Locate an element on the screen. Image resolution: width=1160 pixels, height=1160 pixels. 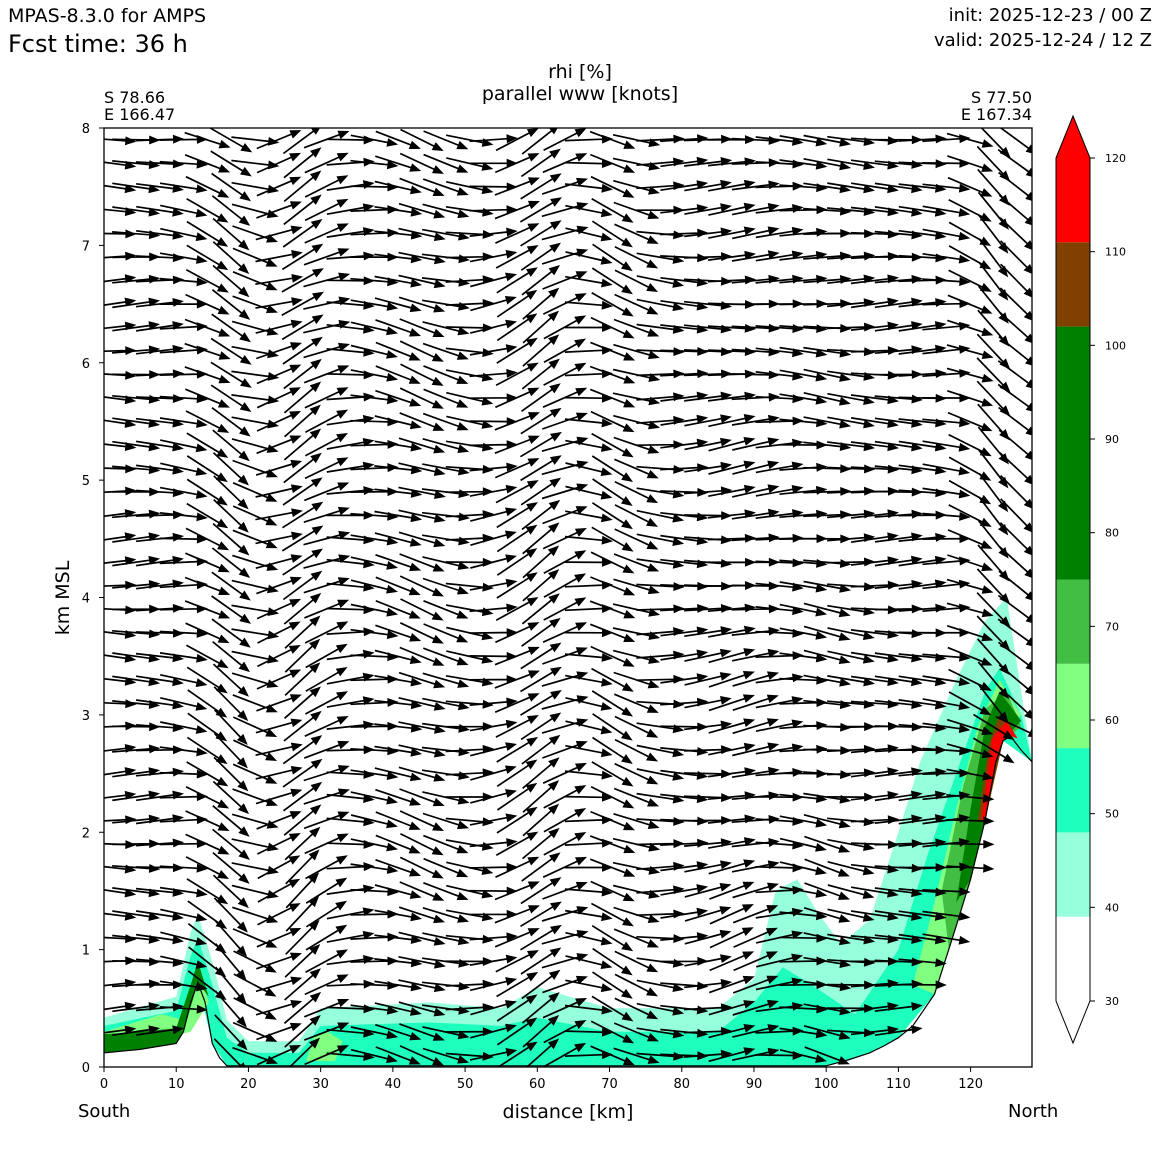
y-tick-label: 7 is located at coordinates (86, 246).